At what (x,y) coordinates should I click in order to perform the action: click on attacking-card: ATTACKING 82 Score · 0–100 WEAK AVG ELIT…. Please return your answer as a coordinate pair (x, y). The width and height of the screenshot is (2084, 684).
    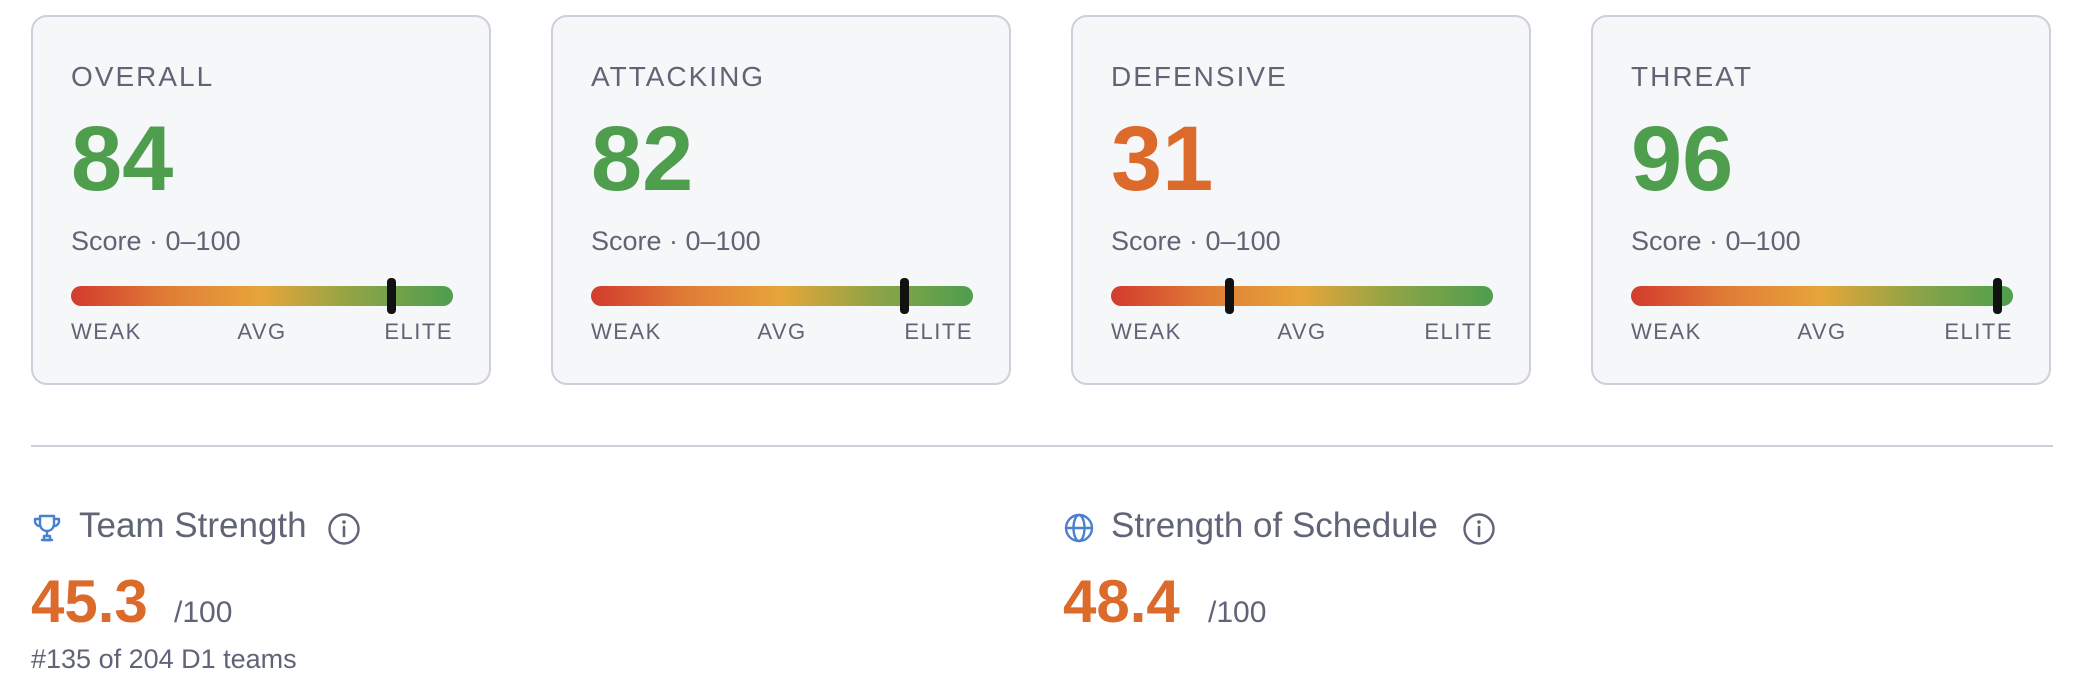
    Looking at the image, I should click on (781, 200).